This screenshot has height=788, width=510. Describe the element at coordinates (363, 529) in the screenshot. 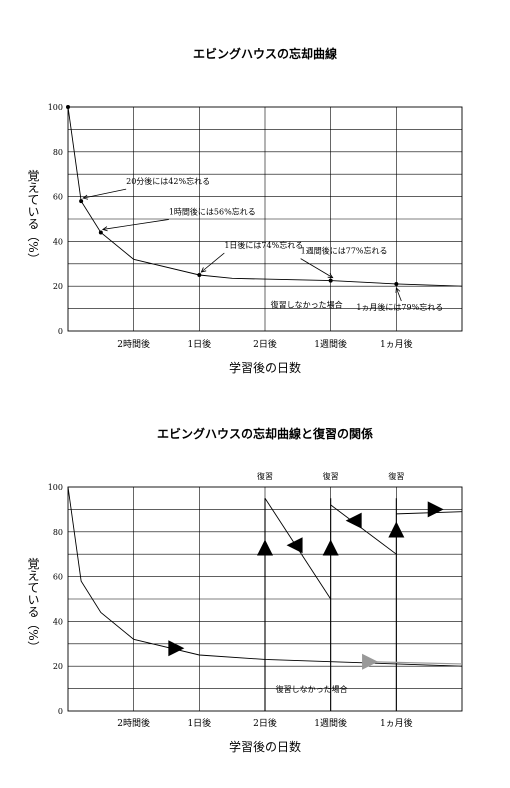

I see `series-line` at that location.